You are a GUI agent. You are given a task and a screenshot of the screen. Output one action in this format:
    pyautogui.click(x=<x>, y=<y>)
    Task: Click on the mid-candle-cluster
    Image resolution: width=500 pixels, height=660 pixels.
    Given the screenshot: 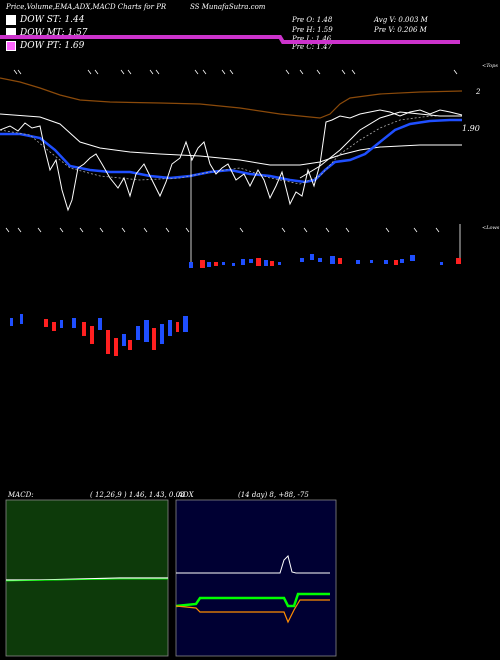 What is the action you would take?
    pyautogui.click(x=99, y=335)
    